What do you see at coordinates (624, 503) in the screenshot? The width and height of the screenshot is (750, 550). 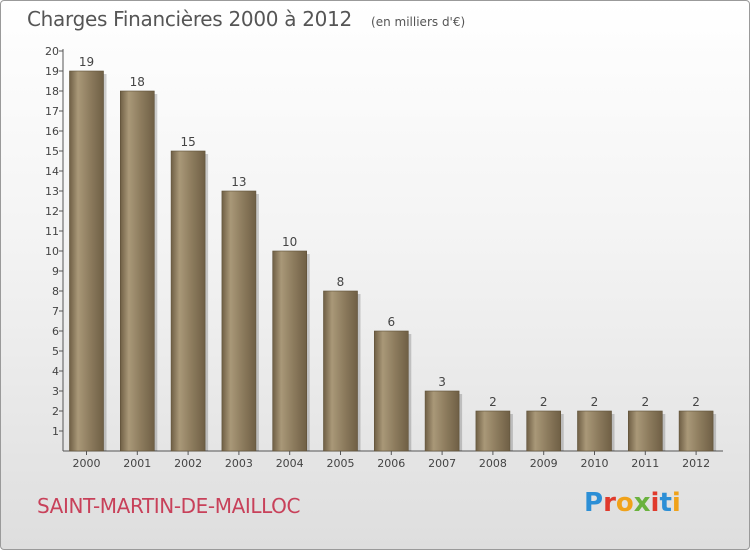 I see `logo-letter: o` at bounding box center [624, 503].